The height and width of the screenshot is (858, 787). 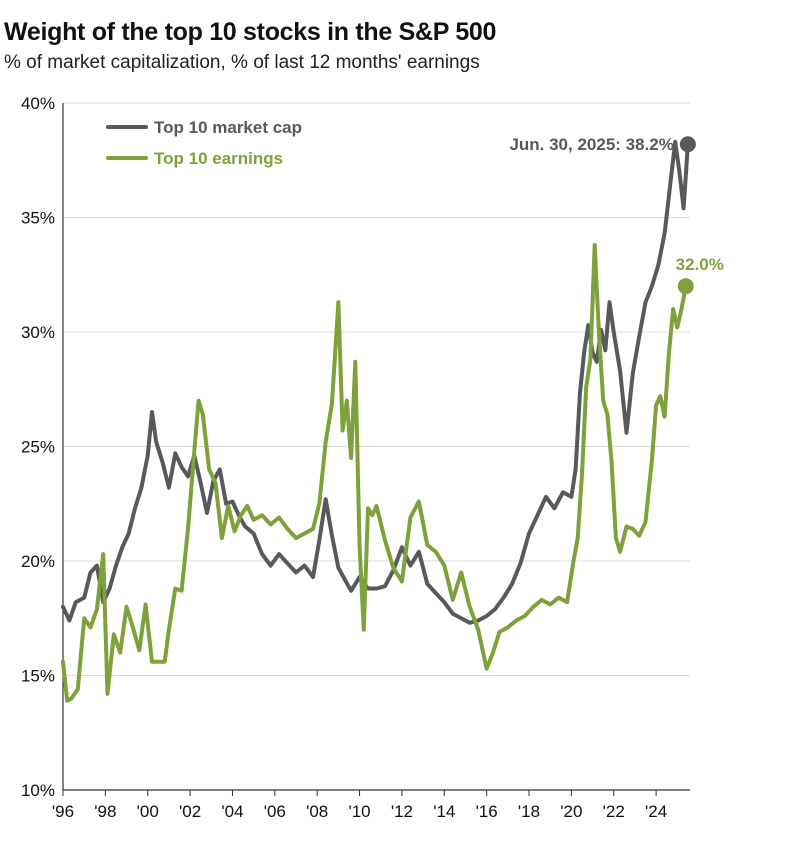 What do you see at coordinates (38, 561) in the screenshot?
I see `y-tick-label: 20%` at bounding box center [38, 561].